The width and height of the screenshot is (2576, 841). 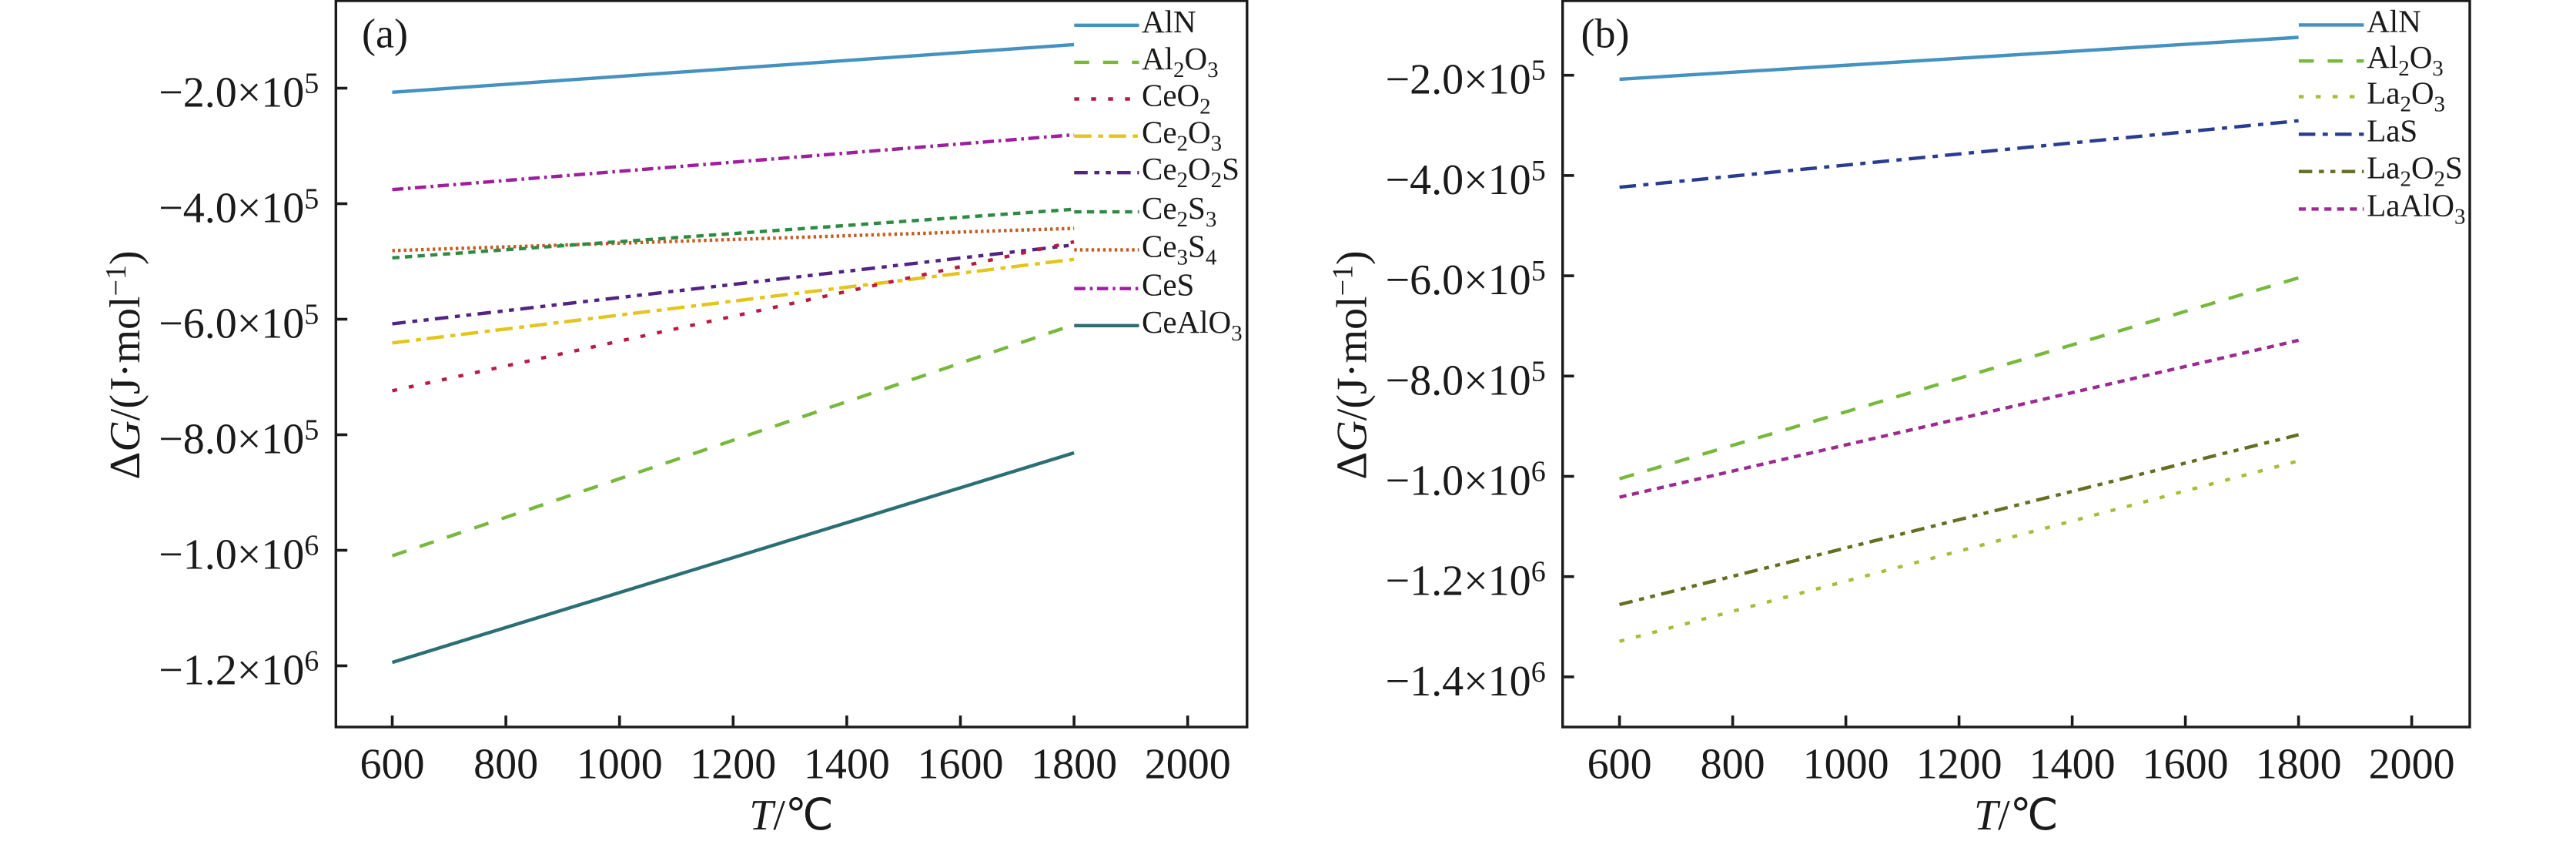 I want to click on svg-text: ΔG/(J·mol−1), so click(x=125, y=364).